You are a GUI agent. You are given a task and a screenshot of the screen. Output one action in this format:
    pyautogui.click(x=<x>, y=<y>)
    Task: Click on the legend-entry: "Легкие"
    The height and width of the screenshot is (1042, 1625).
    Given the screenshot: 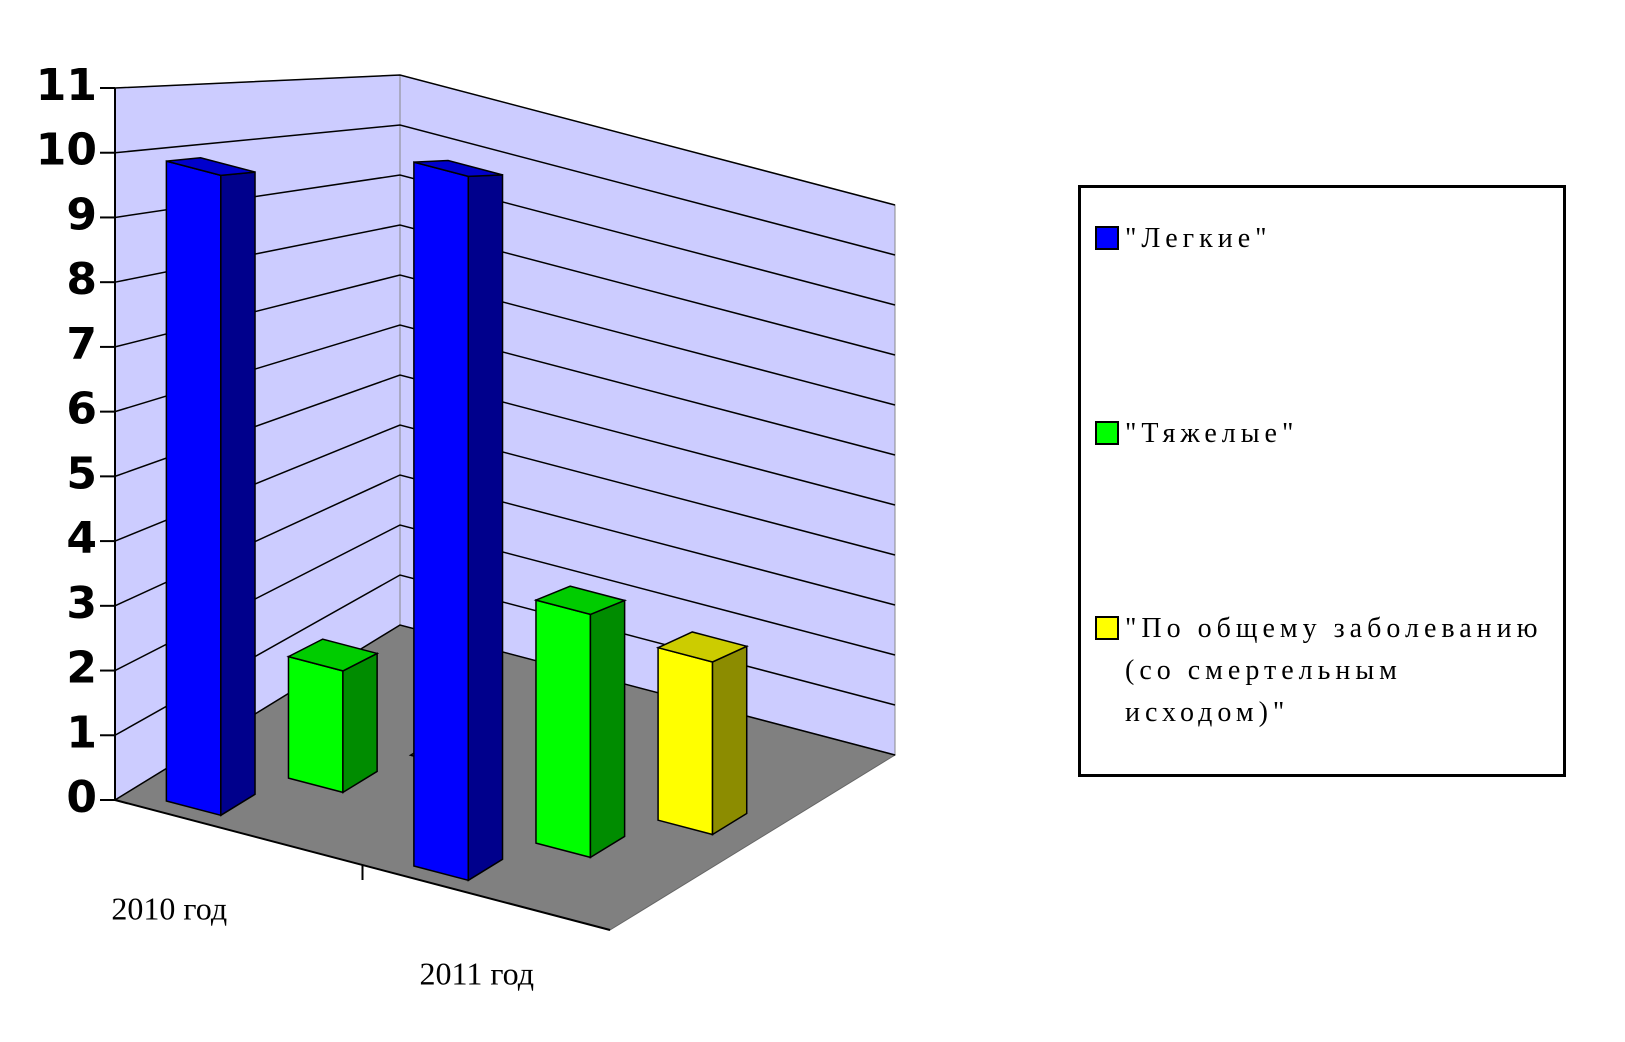 What is the action you would take?
    pyautogui.click(x=1330, y=239)
    